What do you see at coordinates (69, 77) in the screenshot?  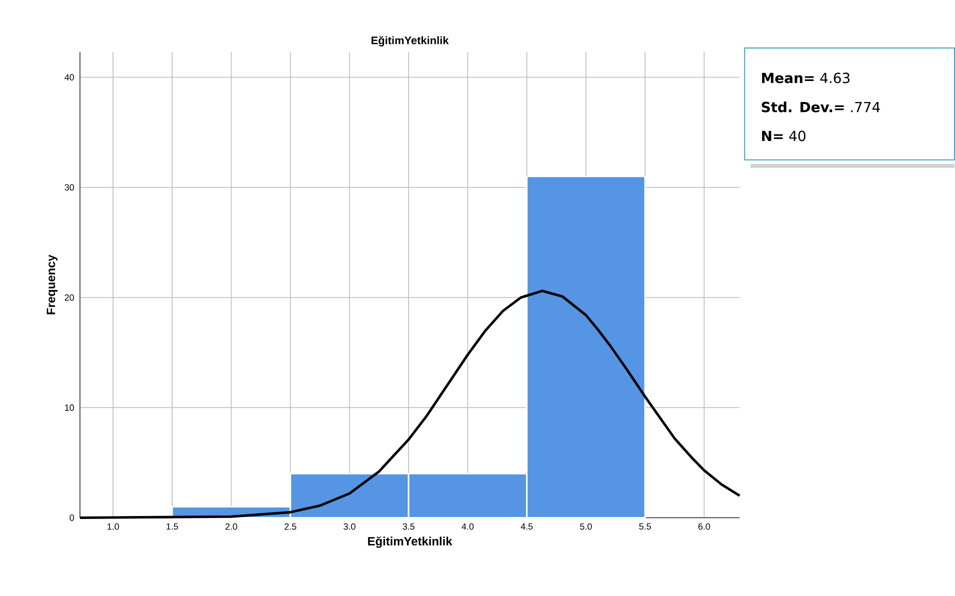 I see `y-tick-label: 40` at bounding box center [69, 77].